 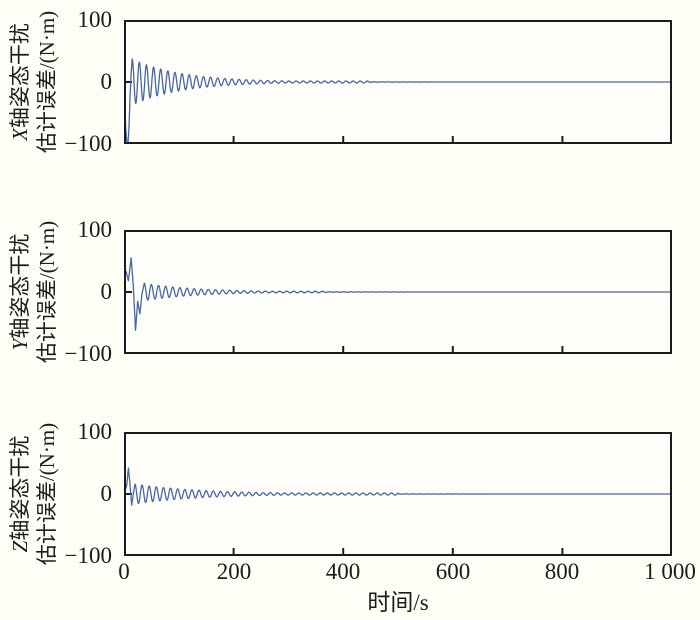 What do you see at coordinates (124, 571) in the screenshot?
I see `x-tick-label: 0` at bounding box center [124, 571].